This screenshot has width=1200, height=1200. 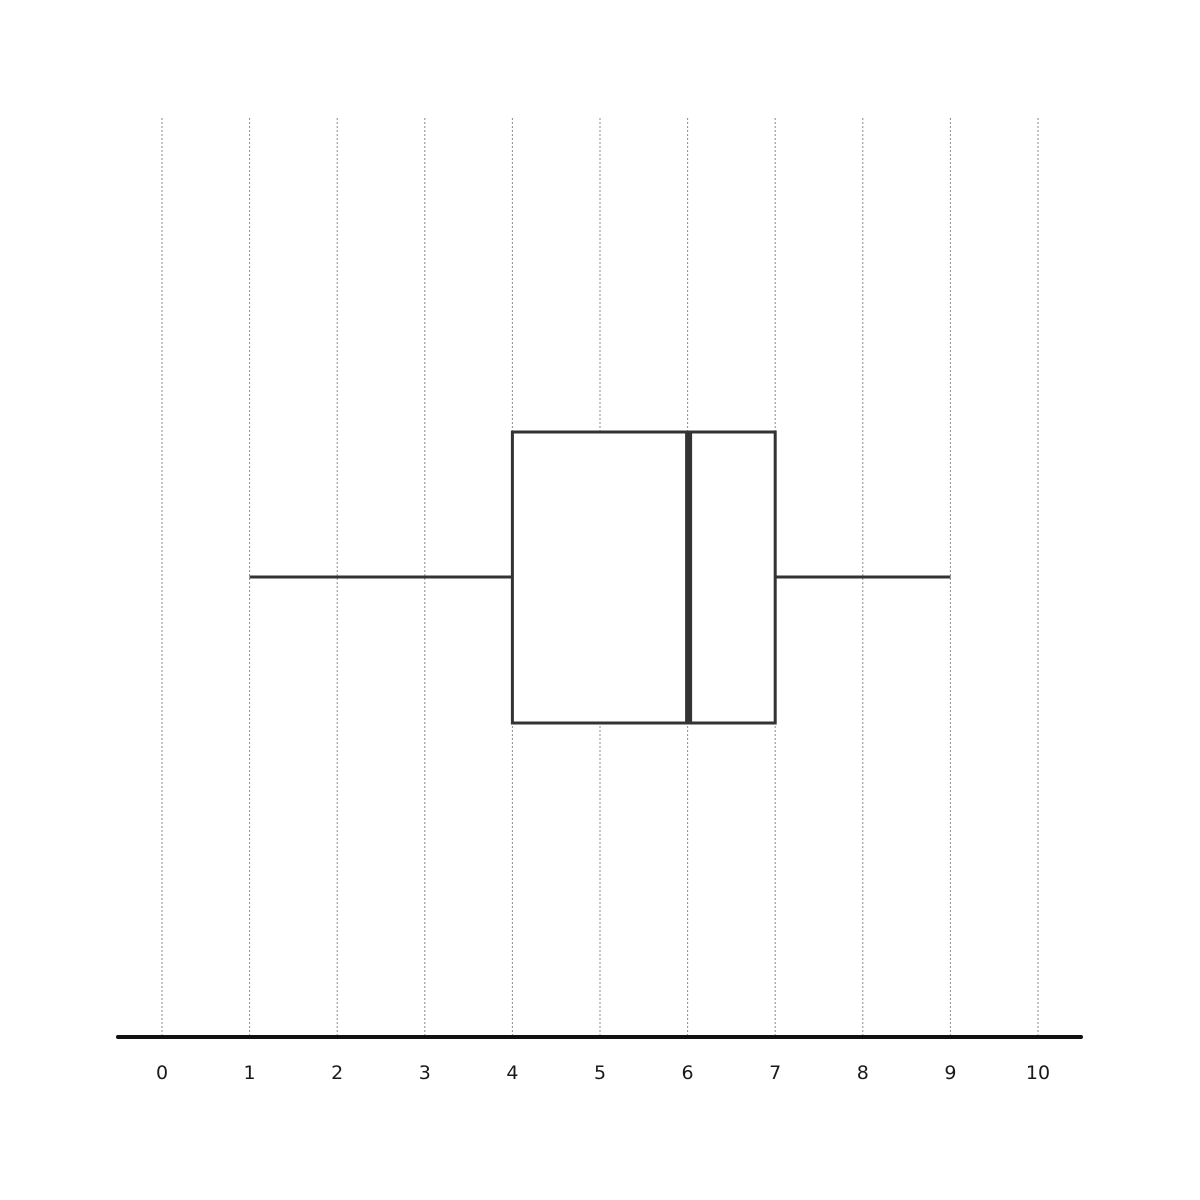 I want to click on x-tick-label-10: 10, so click(x=1038, y=1073).